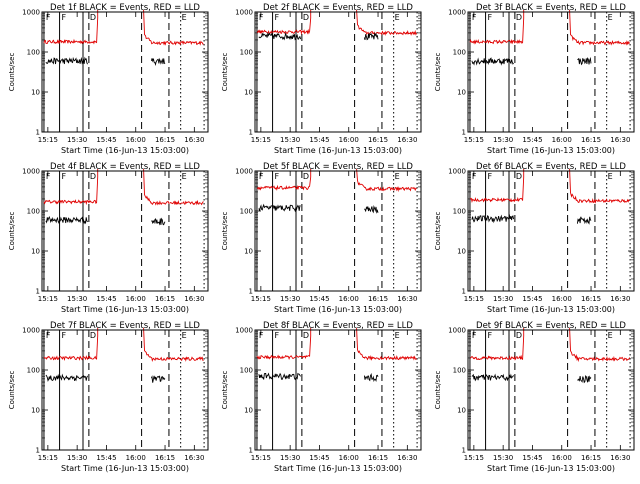 Image resolution: width=640 pixels, height=484 pixels. What do you see at coordinates (338, 167) in the screenshot?
I see `plot-title: Det 5f BLACK = Events, RED = LLD` at bounding box center [338, 167].